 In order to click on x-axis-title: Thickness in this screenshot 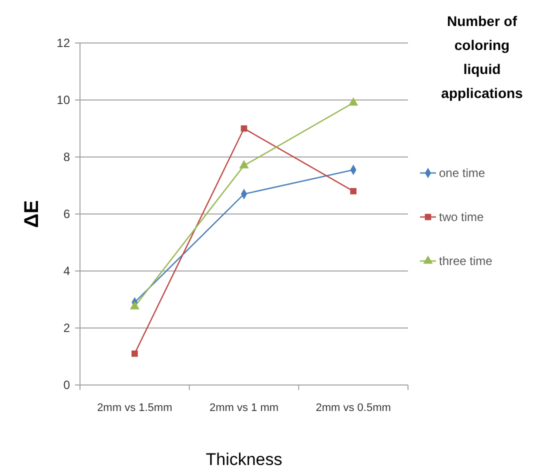, I will do `click(244, 459)`.